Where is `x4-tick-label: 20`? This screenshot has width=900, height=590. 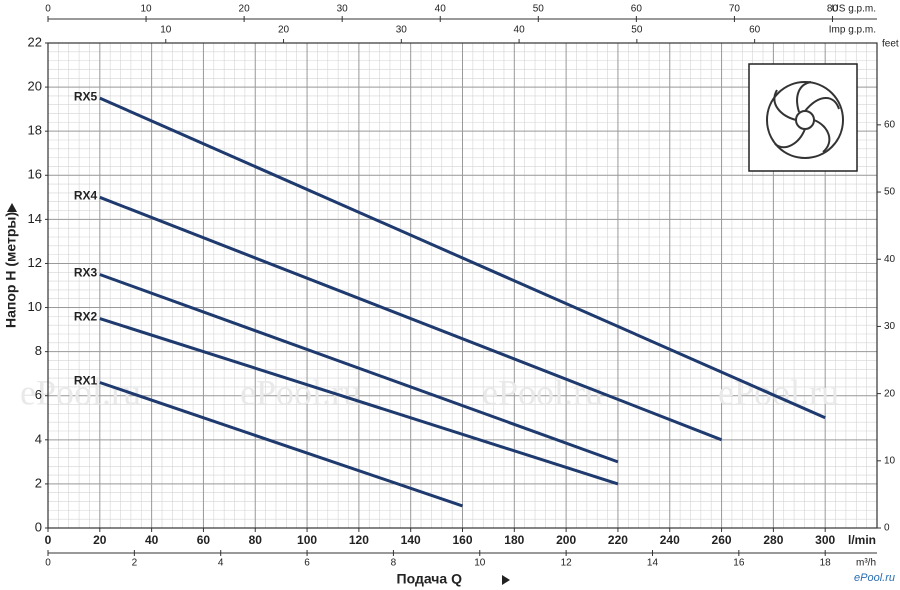
x4-tick-label: 20 is located at coordinates (284, 30).